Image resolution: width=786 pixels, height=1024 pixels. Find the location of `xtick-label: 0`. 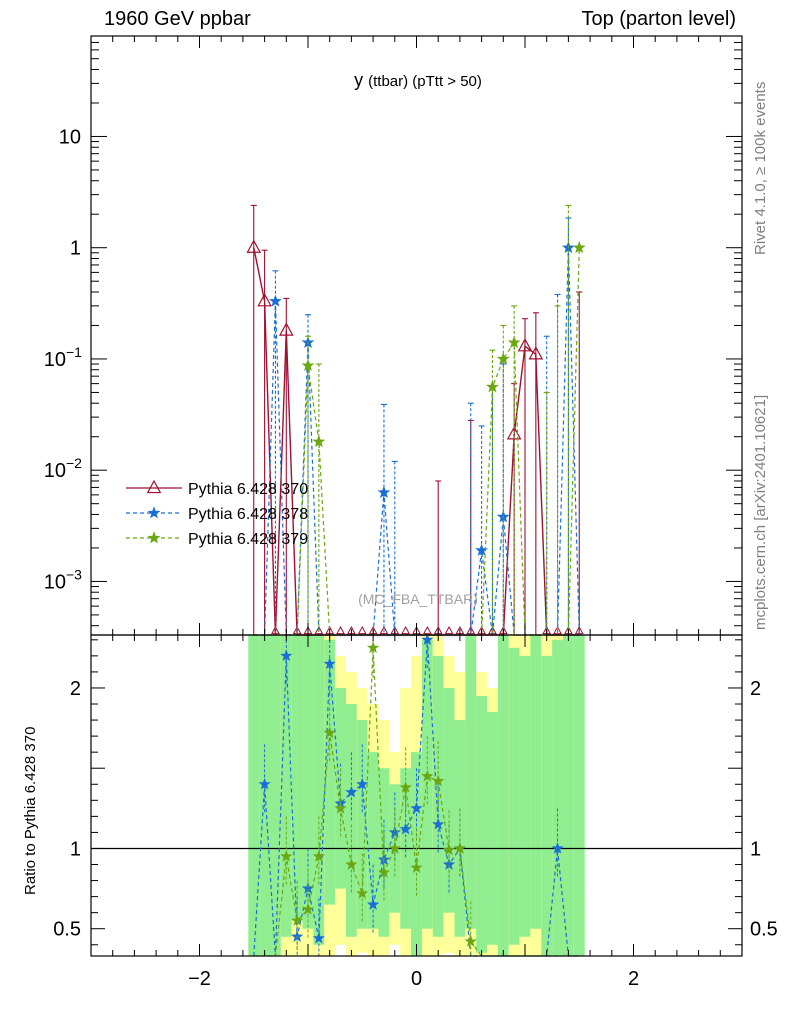

xtick-label: 0 is located at coordinates (416, 979).